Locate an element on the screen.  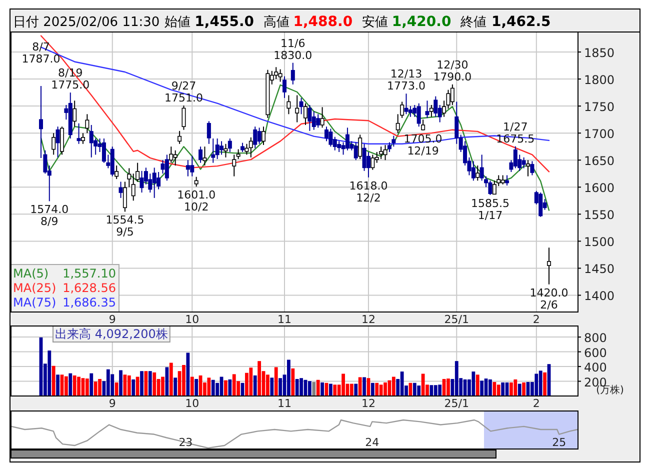
annotation: 1601.0 10/2 is located at coordinates (196, 201).